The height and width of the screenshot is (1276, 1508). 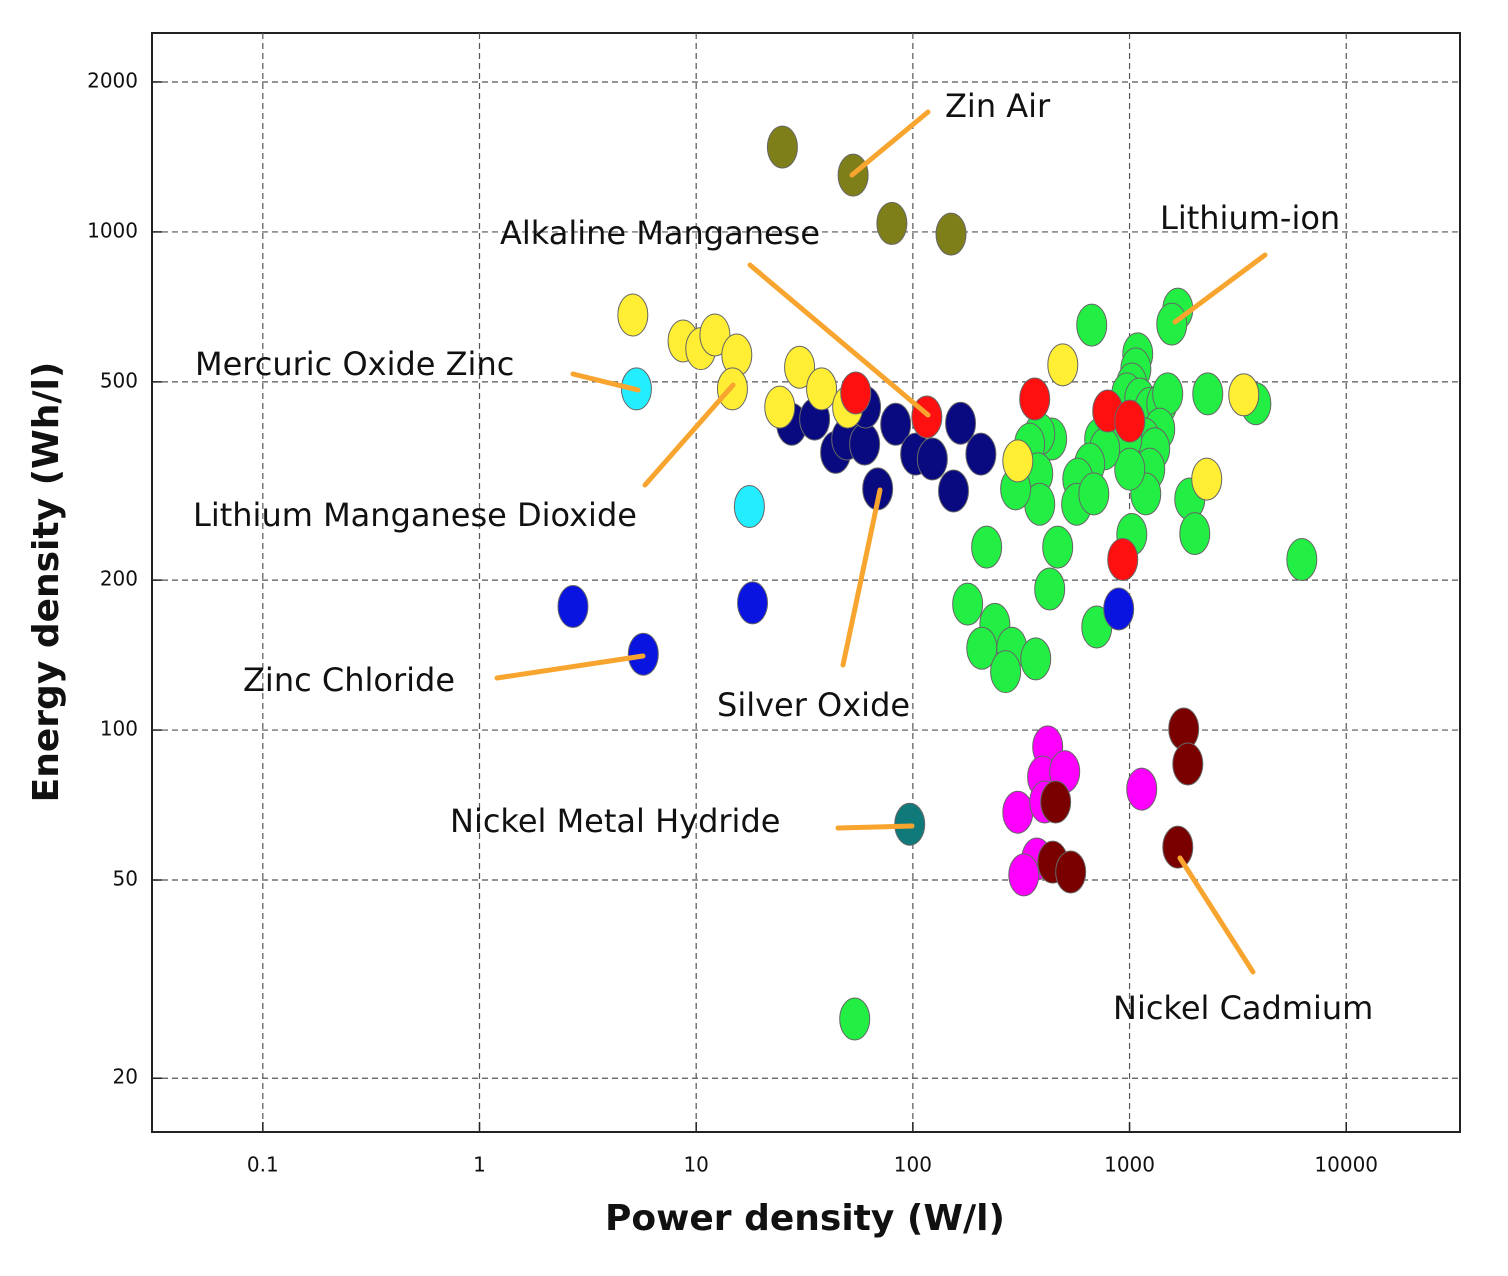 What do you see at coordinates (112, 230) in the screenshot?
I see `y-tick-label: 1000` at bounding box center [112, 230].